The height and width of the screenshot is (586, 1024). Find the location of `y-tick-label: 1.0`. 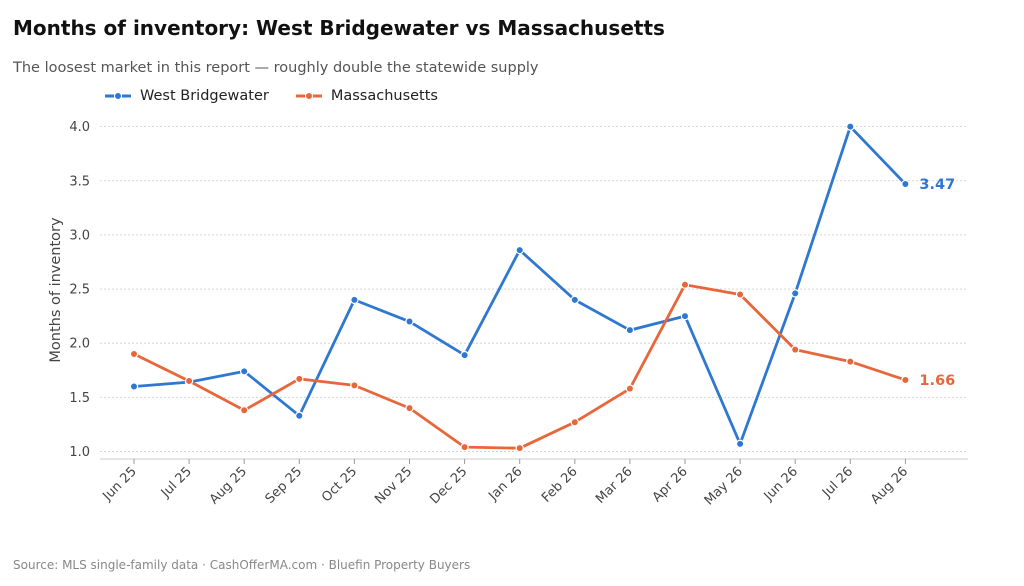

y-tick-label: 1.0 is located at coordinates (79, 452).